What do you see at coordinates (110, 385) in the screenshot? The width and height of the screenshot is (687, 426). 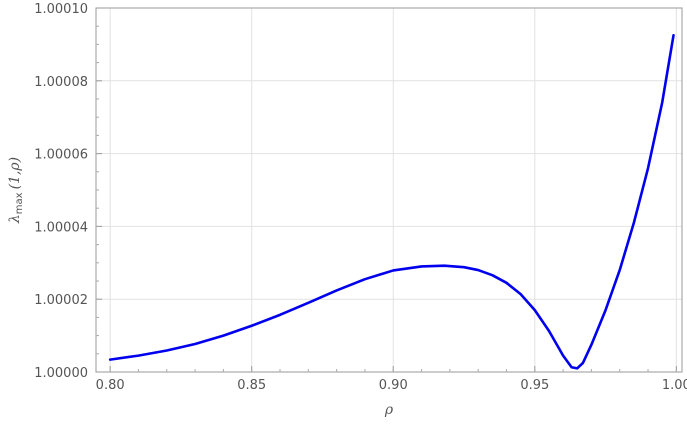 I see `x-tick-label: 0.80` at bounding box center [110, 385].